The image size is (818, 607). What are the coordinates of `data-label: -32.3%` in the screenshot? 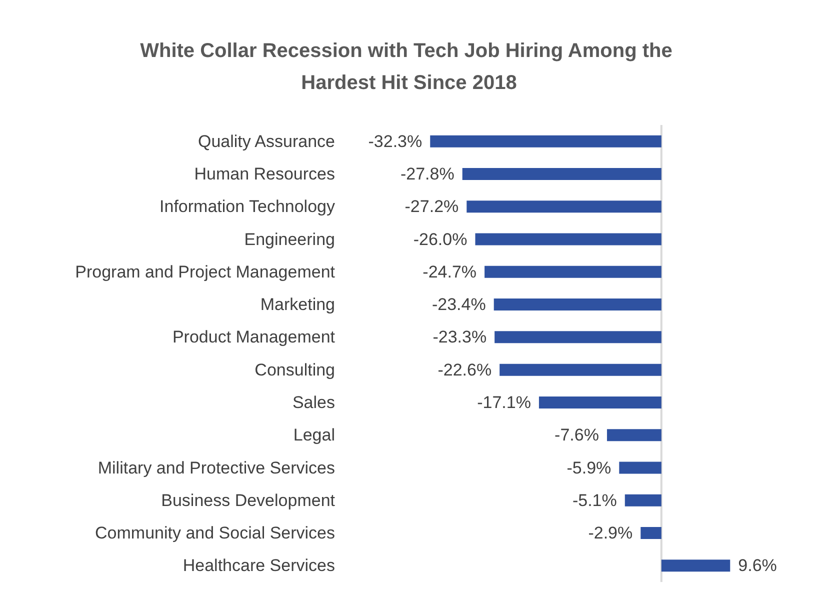 It's located at (395, 141).